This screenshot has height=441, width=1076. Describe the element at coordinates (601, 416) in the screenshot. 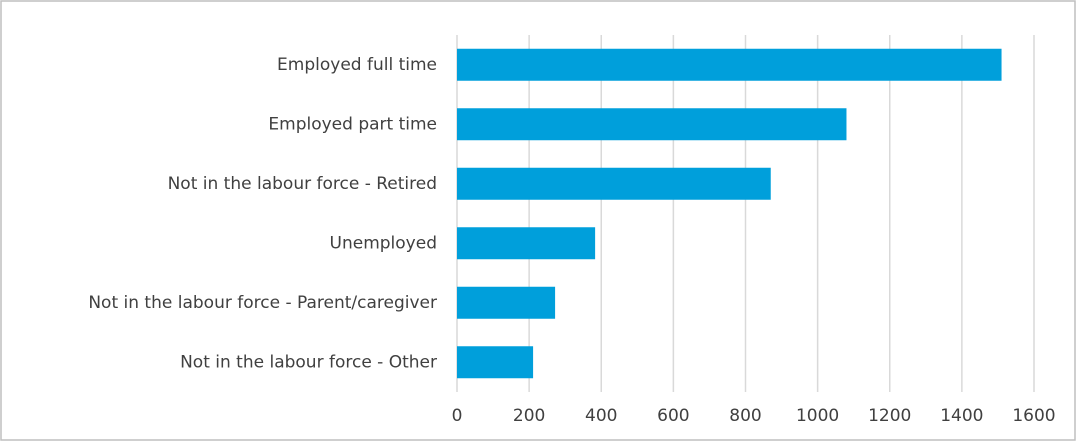

I see `x-tick-label: 400` at that location.